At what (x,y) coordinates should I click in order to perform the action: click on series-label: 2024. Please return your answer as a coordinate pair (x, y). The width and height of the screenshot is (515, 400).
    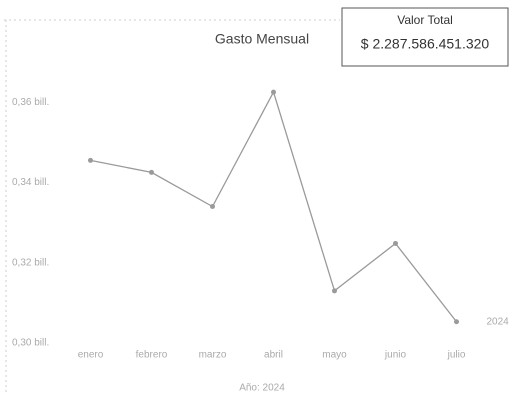
    Looking at the image, I should click on (498, 321).